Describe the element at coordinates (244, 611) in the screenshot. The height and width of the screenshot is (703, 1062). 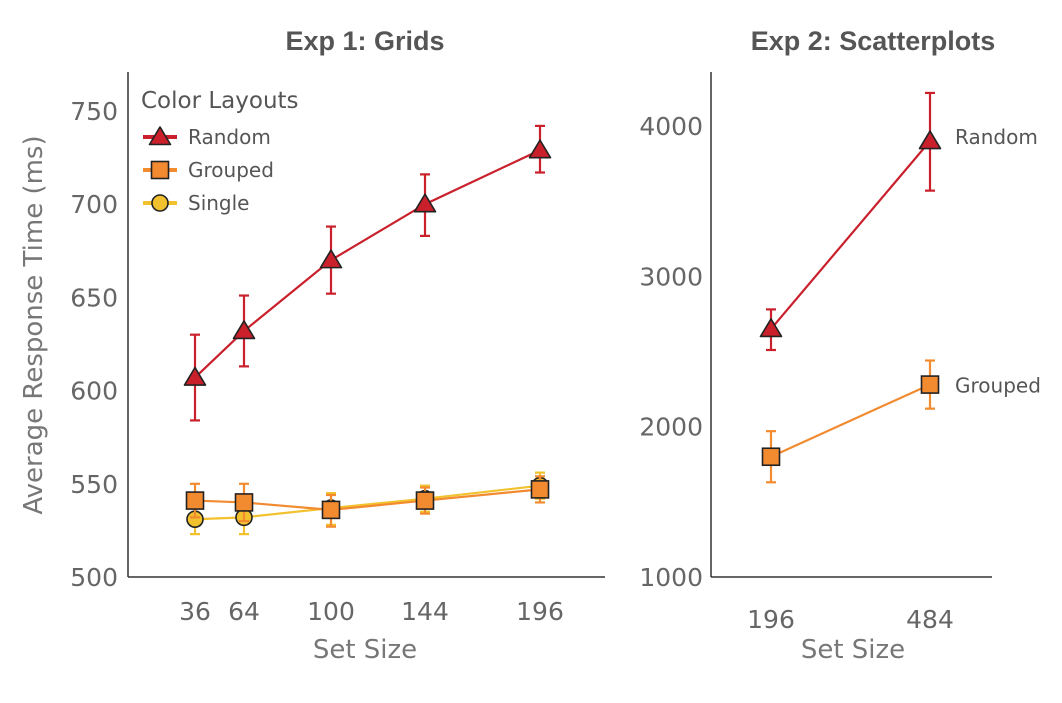
I see `x-tick-label: 64` at that location.